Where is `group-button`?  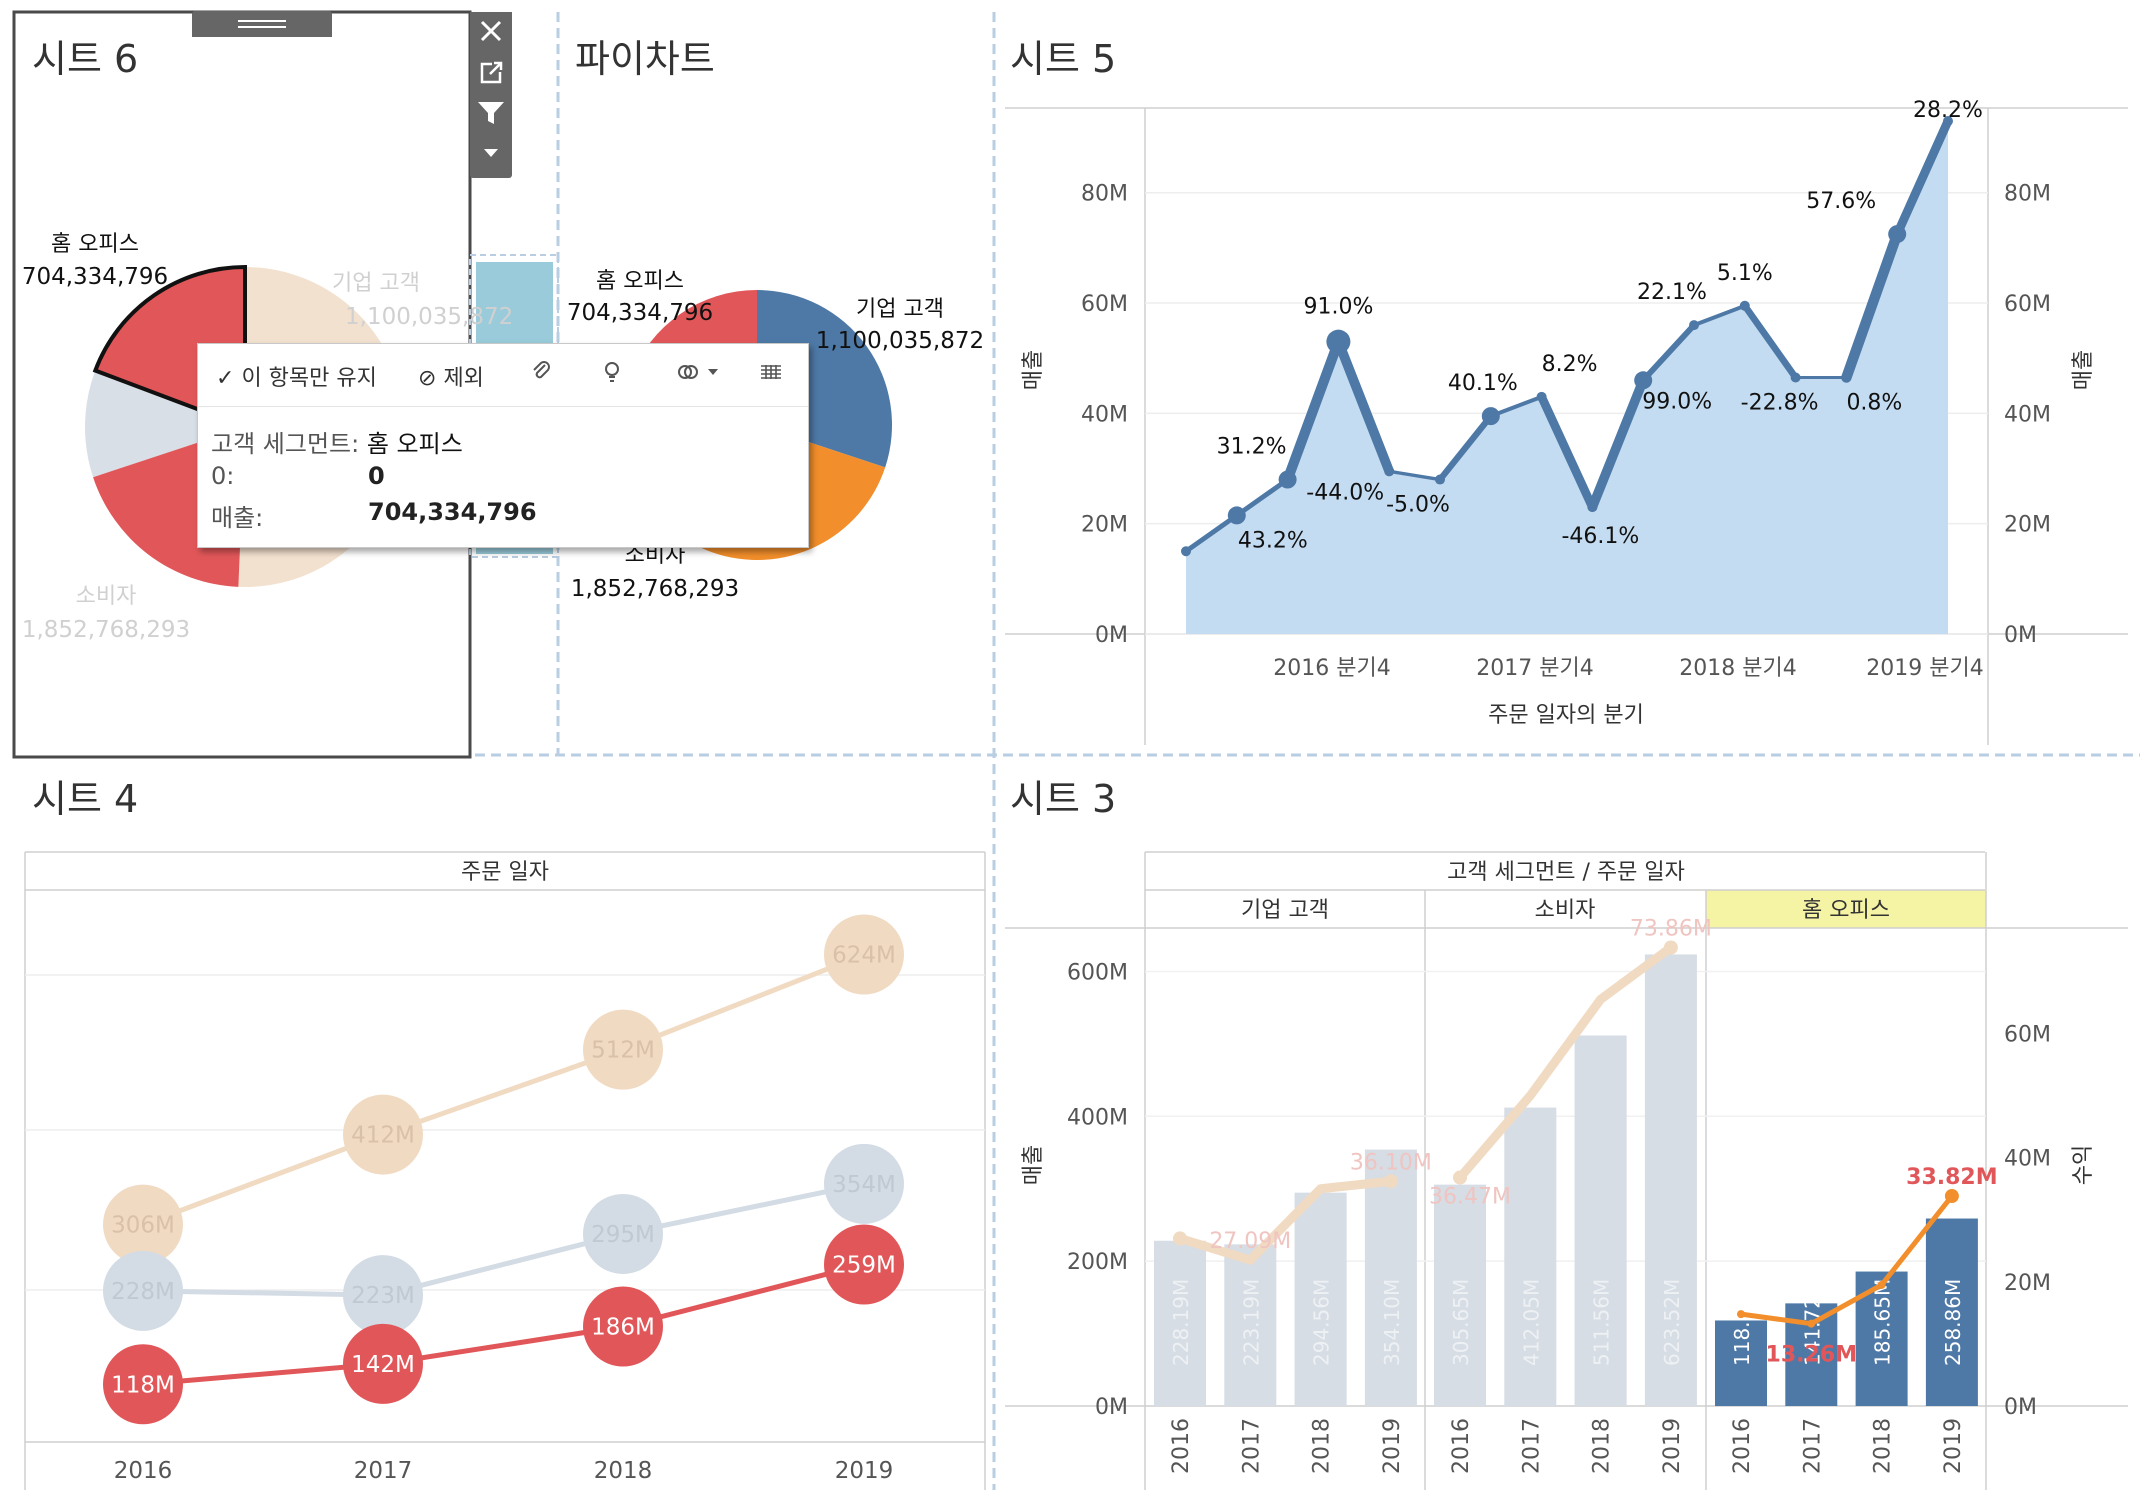
group-button is located at coordinates (542, 375).